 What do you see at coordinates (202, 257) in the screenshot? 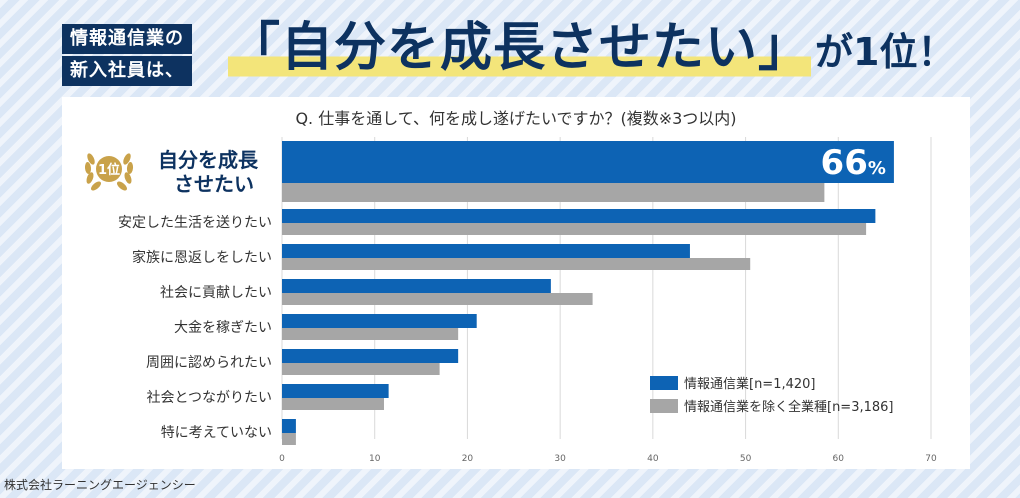
I see `category-label-2: 家族に恩返しをしたい` at bounding box center [202, 257].